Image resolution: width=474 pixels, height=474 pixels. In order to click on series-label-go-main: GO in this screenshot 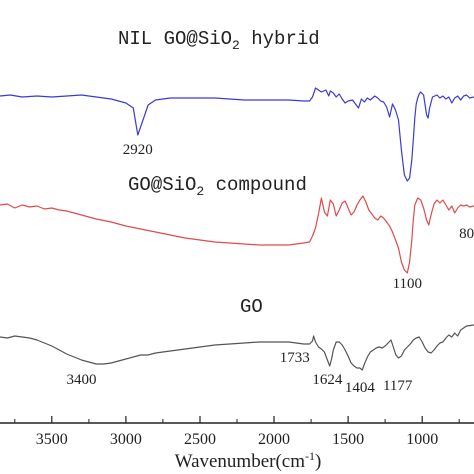, I will do `click(251, 307)`.